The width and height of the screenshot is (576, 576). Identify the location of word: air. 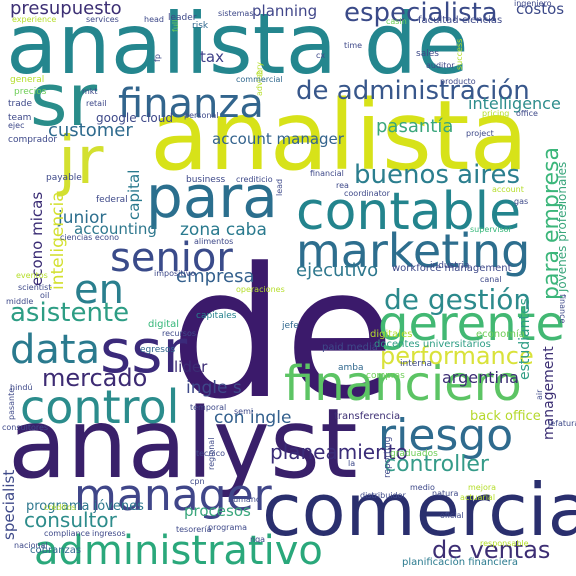
(539, 394).